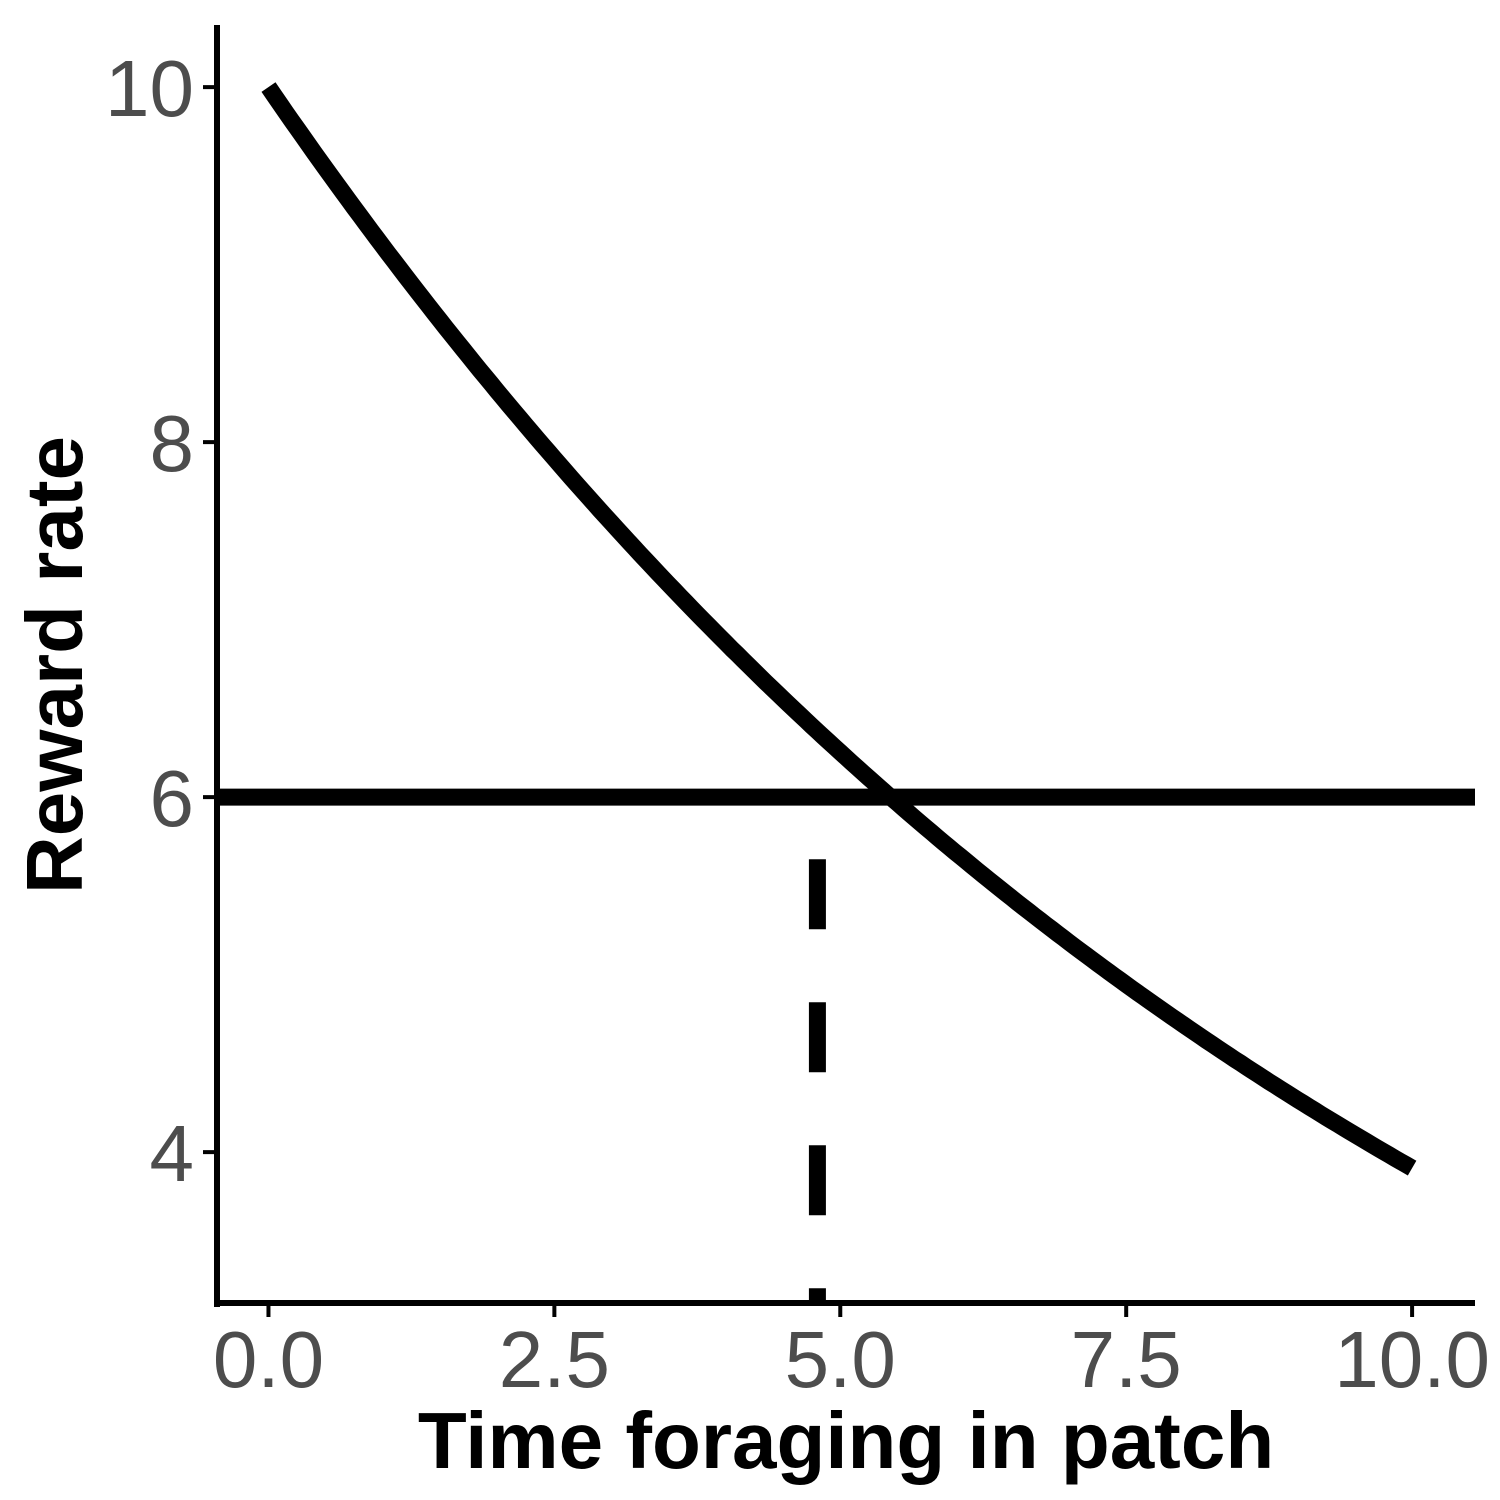  Describe the element at coordinates (268, 1359) in the screenshot. I see `x-tick-label: 0.0` at that location.